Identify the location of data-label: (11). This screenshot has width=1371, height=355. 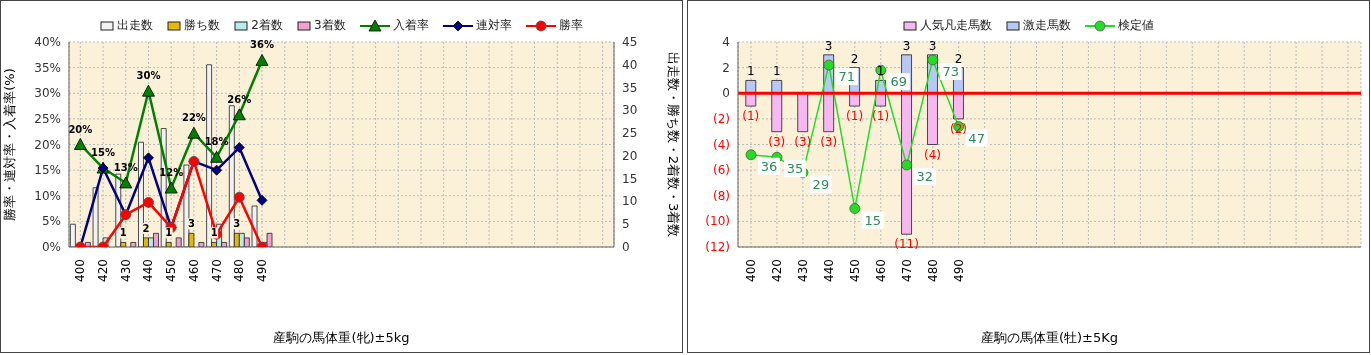
(906, 244).